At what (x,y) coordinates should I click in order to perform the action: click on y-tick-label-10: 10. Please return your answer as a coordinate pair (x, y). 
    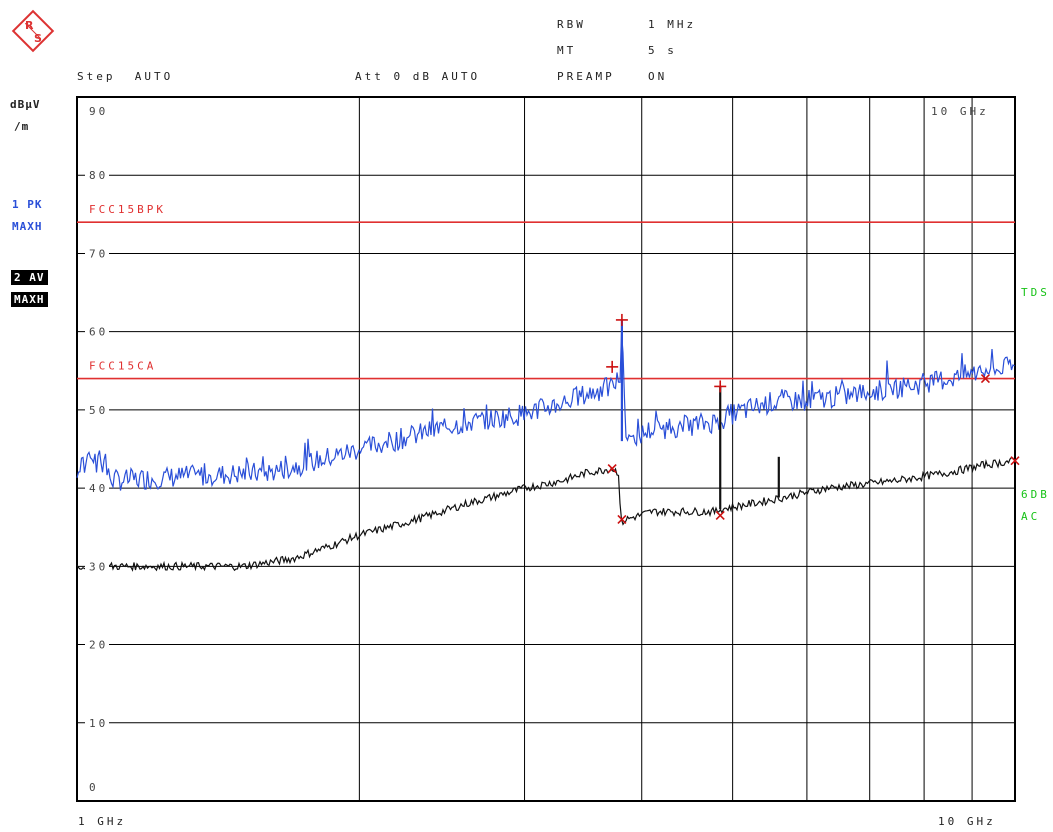
    Looking at the image, I should click on (98, 723).